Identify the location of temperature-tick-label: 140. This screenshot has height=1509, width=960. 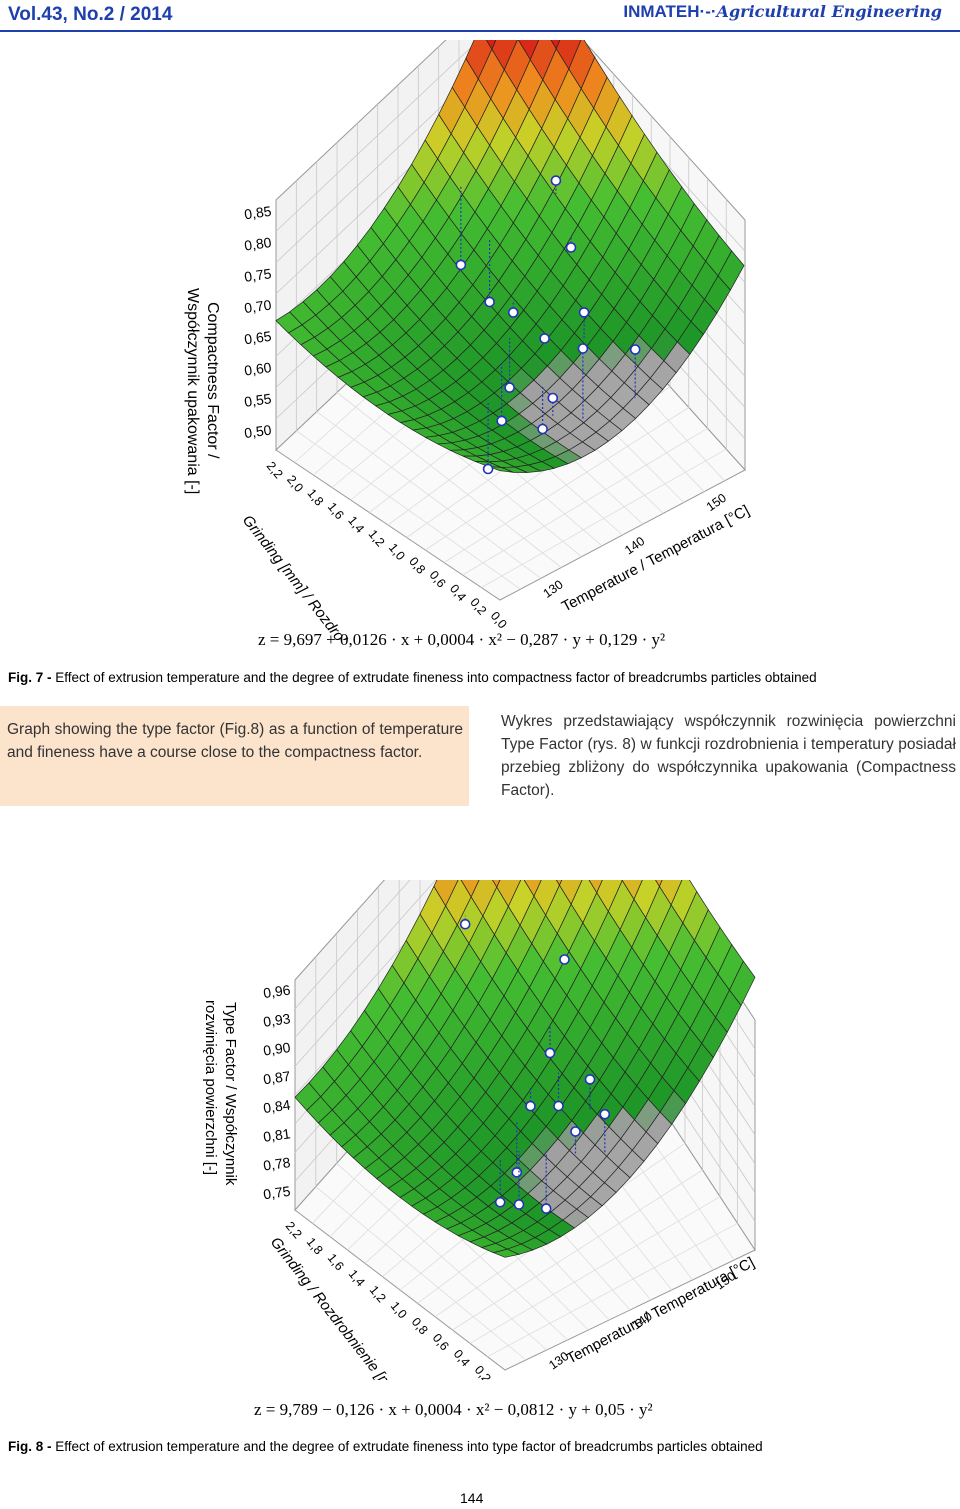
(634, 545).